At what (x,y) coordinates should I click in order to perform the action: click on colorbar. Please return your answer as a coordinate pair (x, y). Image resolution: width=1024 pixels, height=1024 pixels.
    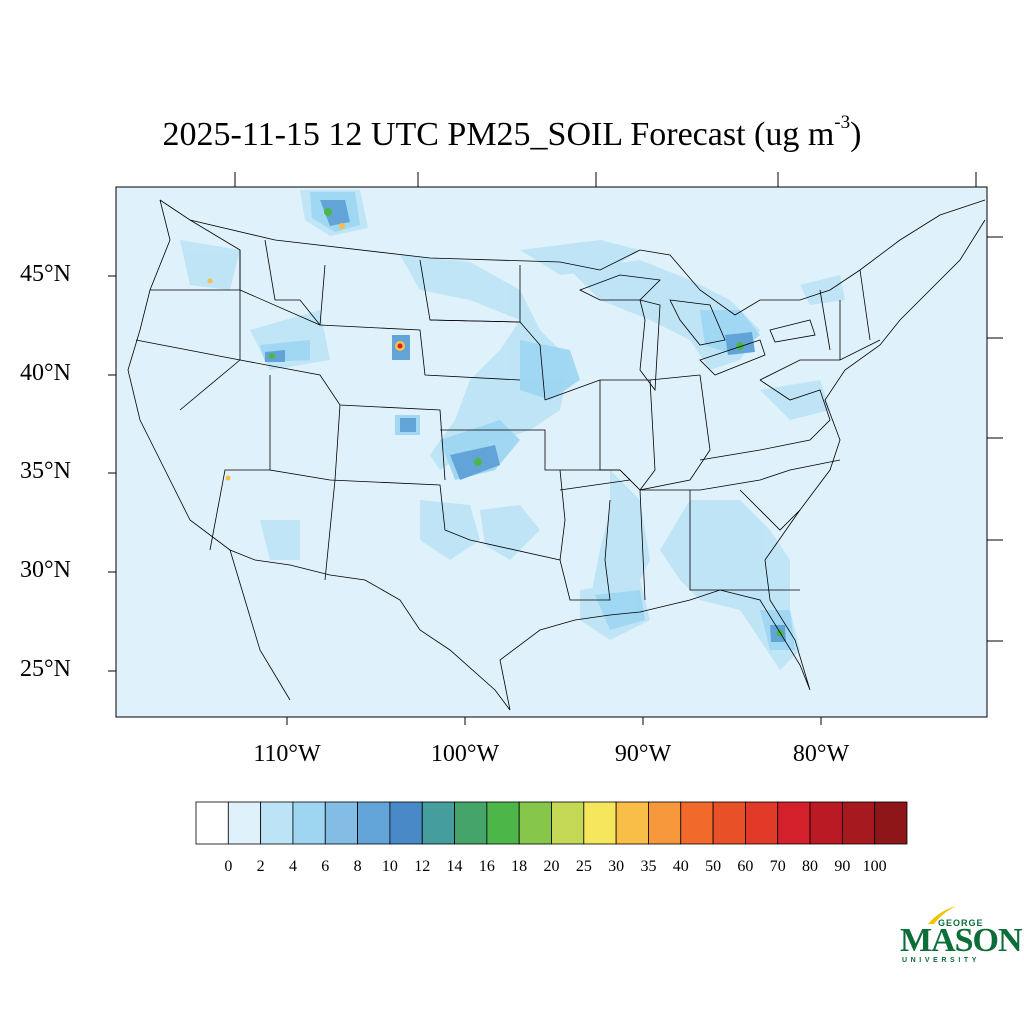
    Looking at the image, I should click on (551, 823).